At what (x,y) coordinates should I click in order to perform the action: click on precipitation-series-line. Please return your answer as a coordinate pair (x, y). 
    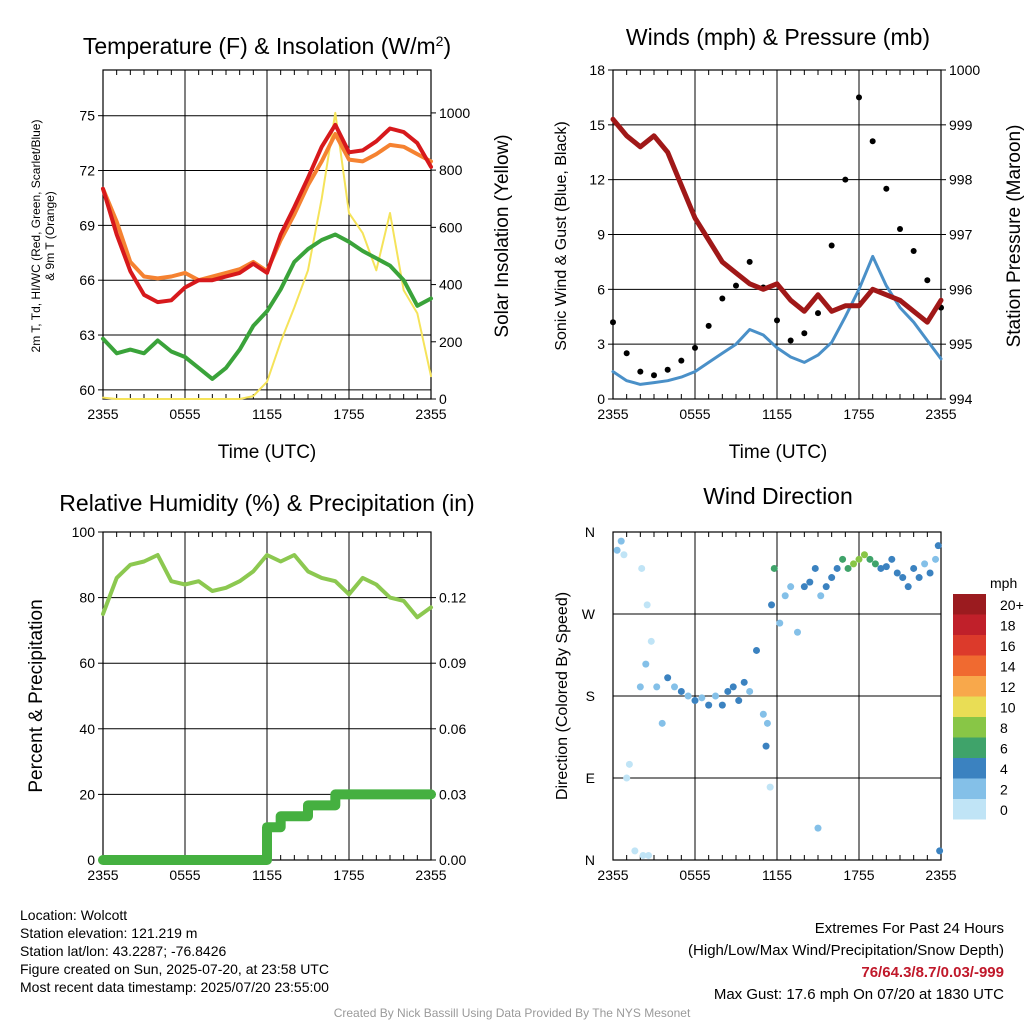
    Looking at the image, I should click on (267, 827).